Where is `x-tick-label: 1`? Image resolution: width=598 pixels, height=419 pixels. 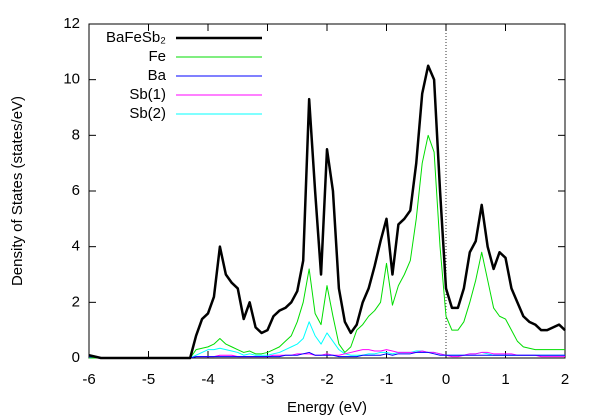
x-tick-label: 1 is located at coordinates (505, 379).